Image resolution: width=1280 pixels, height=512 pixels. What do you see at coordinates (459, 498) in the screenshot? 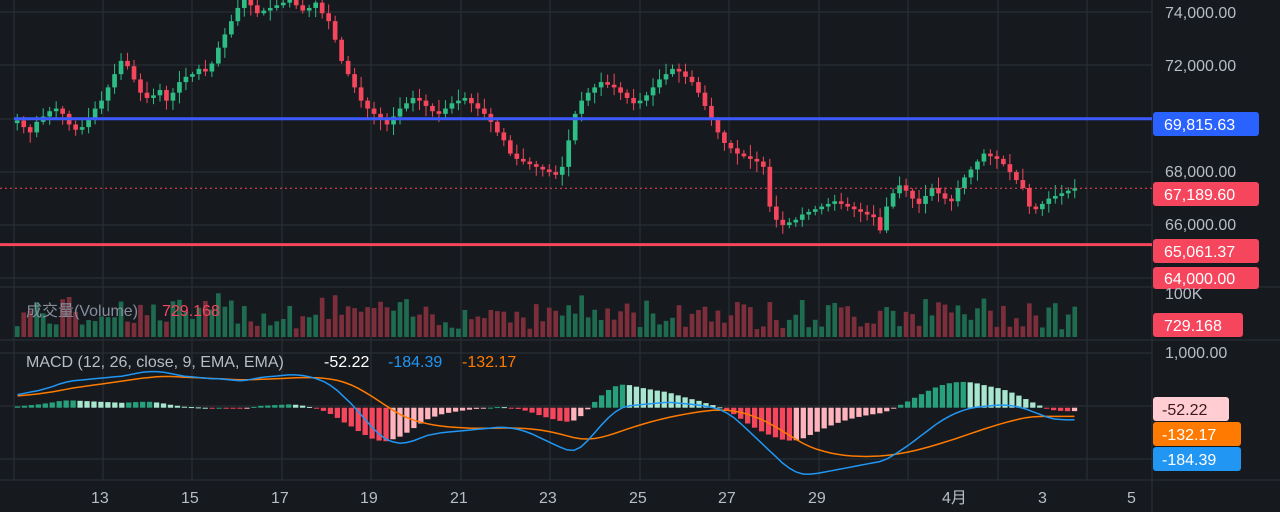
I see `time-label: 21` at bounding box center [459, 498].